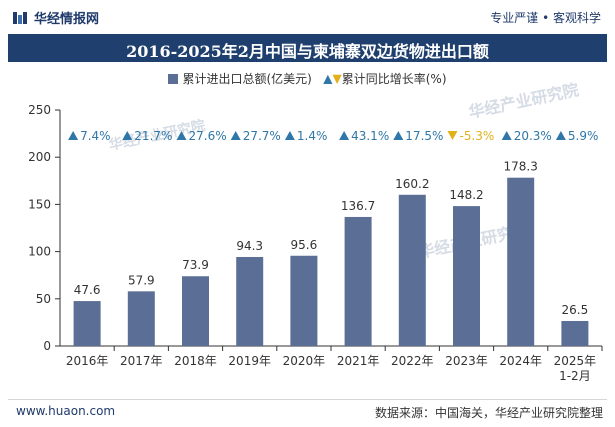 Image resolution: width=615 pixels, height=427 pixels. I want to click on brand: 华经情报网, so click(55, 17).